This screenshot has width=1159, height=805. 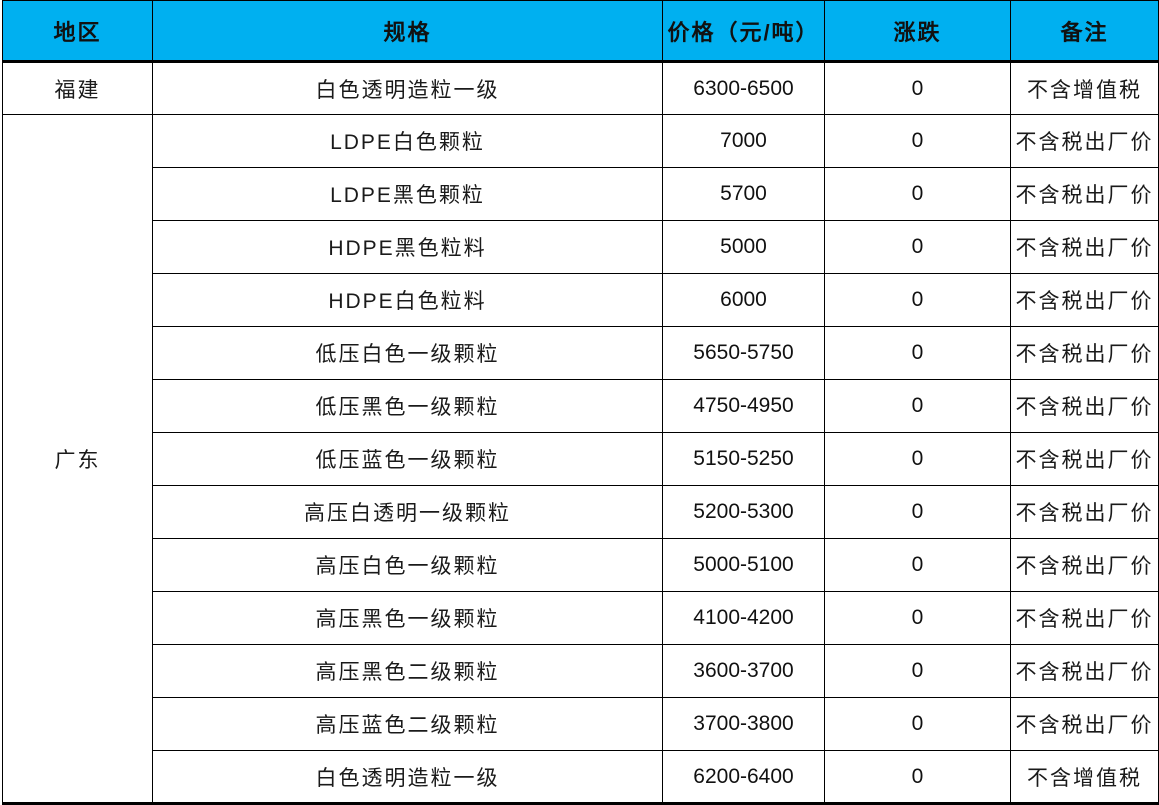 I want to click on table-row: LDPE黑色颗粒 5700 0 不含税出厂价, so click(x=581, y=194).